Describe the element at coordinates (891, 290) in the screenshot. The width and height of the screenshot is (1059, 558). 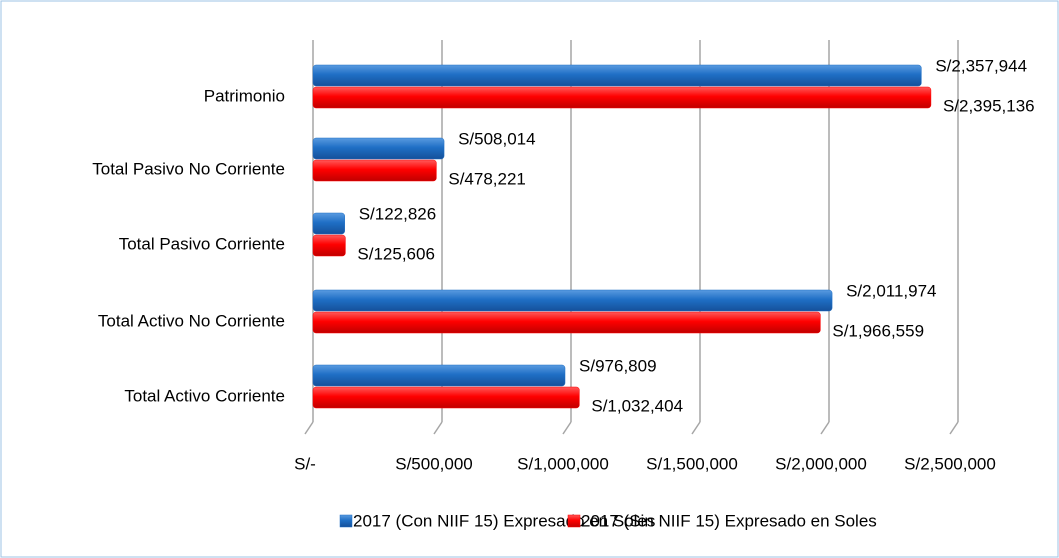
I see `value-label: S/2,011,974` at that location.